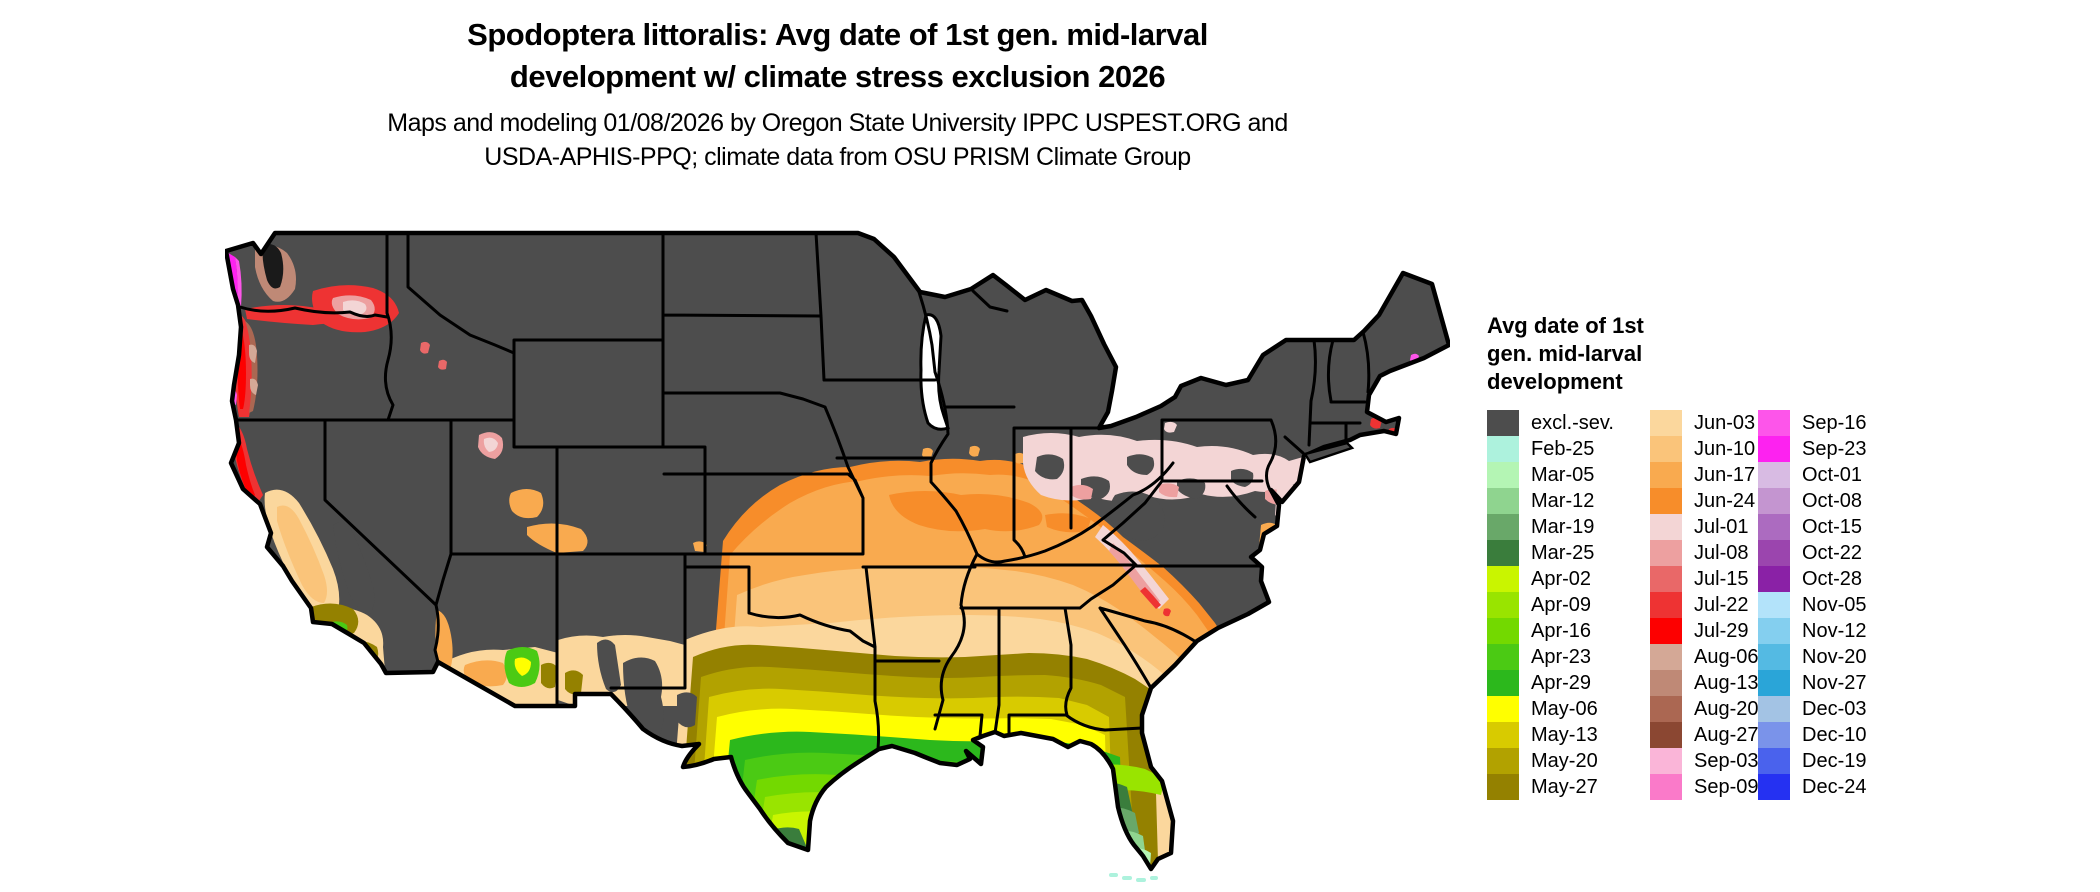  I want to click on legend-label: Aug-27, so click(1726, 734).